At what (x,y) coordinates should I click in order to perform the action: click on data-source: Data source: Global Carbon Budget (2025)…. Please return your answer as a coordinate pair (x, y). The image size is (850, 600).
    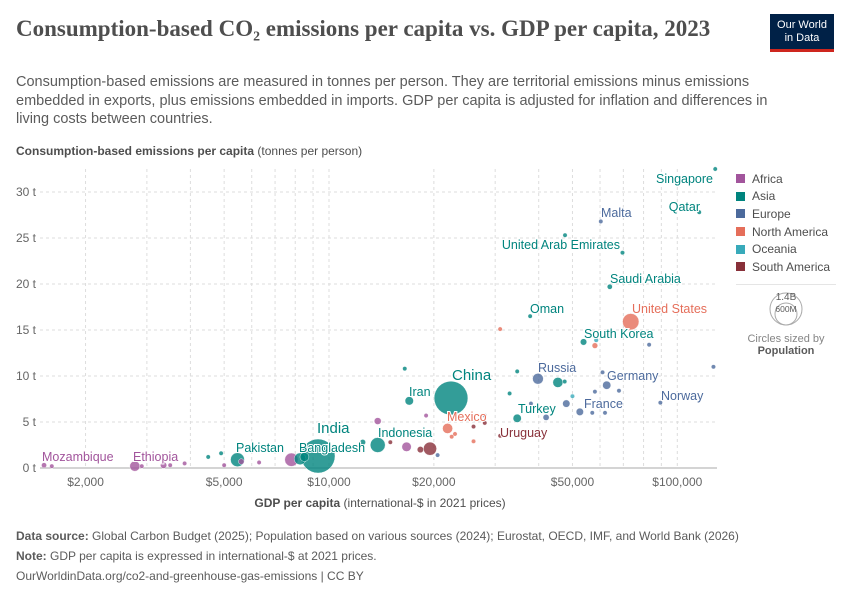
    Looking at the image, I should click on (377, 536).